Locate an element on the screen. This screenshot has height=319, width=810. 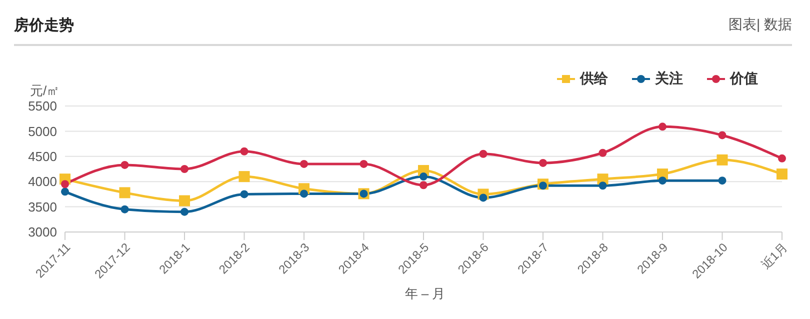
x-axis-title: 年 – 月 is located at coordinates (425, 294).